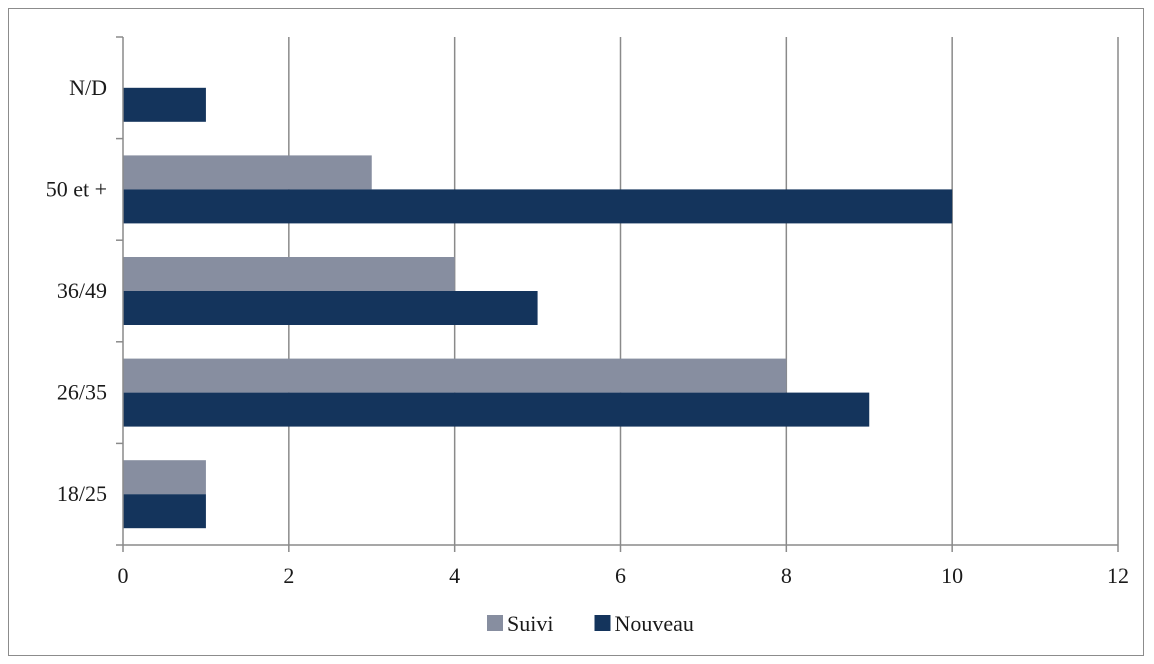  I want to click on category-labels: 18/25 26/35 36/49 50 et + N/D, so click(76, 290).